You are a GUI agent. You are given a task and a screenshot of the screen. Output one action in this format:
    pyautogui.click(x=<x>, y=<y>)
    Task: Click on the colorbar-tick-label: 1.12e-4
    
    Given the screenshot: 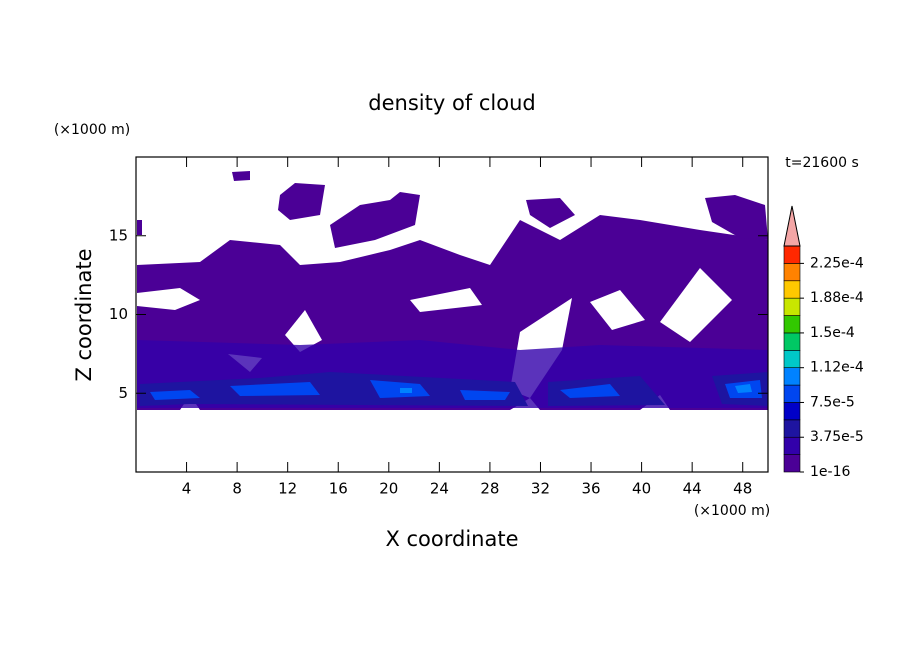 What is the action you would take?
    pyautogui.click(x=837, y=368)
    